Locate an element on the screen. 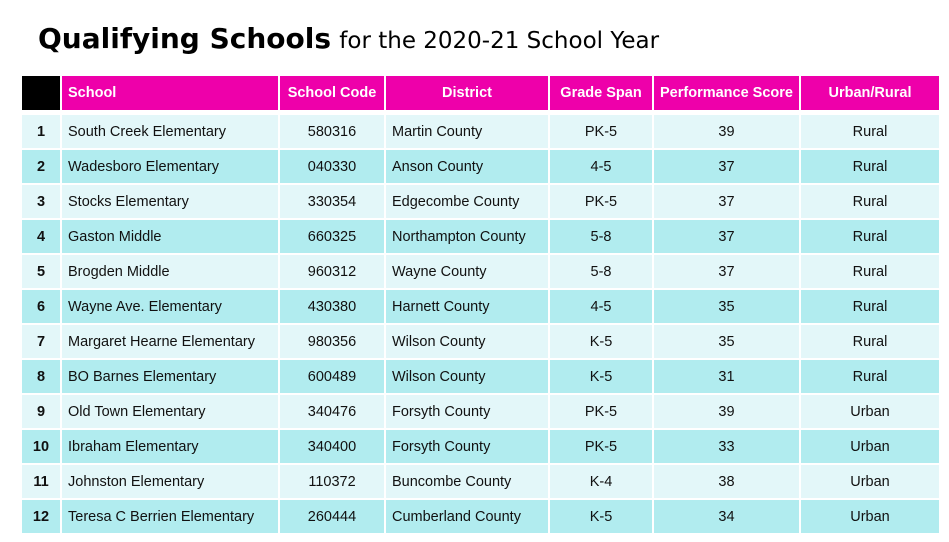 The image size is (949, 542). cell-performance-score: 31 is located at coordinates (726, 377).